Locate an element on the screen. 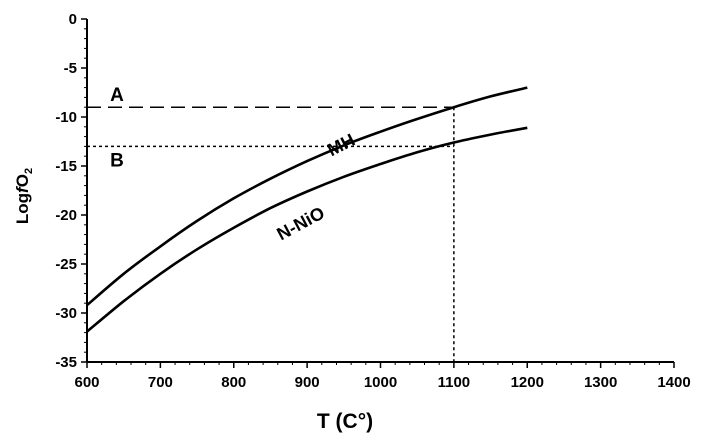  y-tick-label: -35 is located at coordinates (66, 362).